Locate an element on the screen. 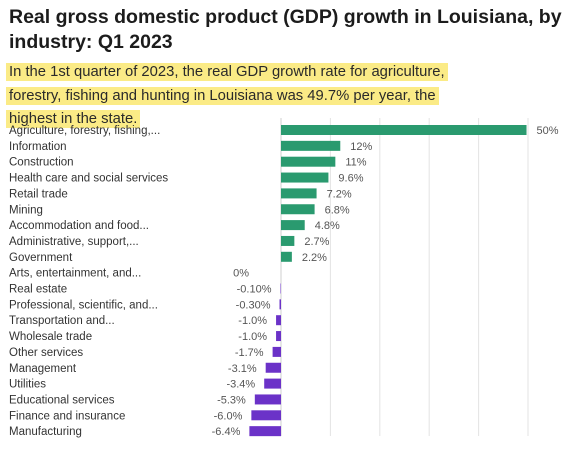  value-label: -6.4% is located at coordinates (226, 432).